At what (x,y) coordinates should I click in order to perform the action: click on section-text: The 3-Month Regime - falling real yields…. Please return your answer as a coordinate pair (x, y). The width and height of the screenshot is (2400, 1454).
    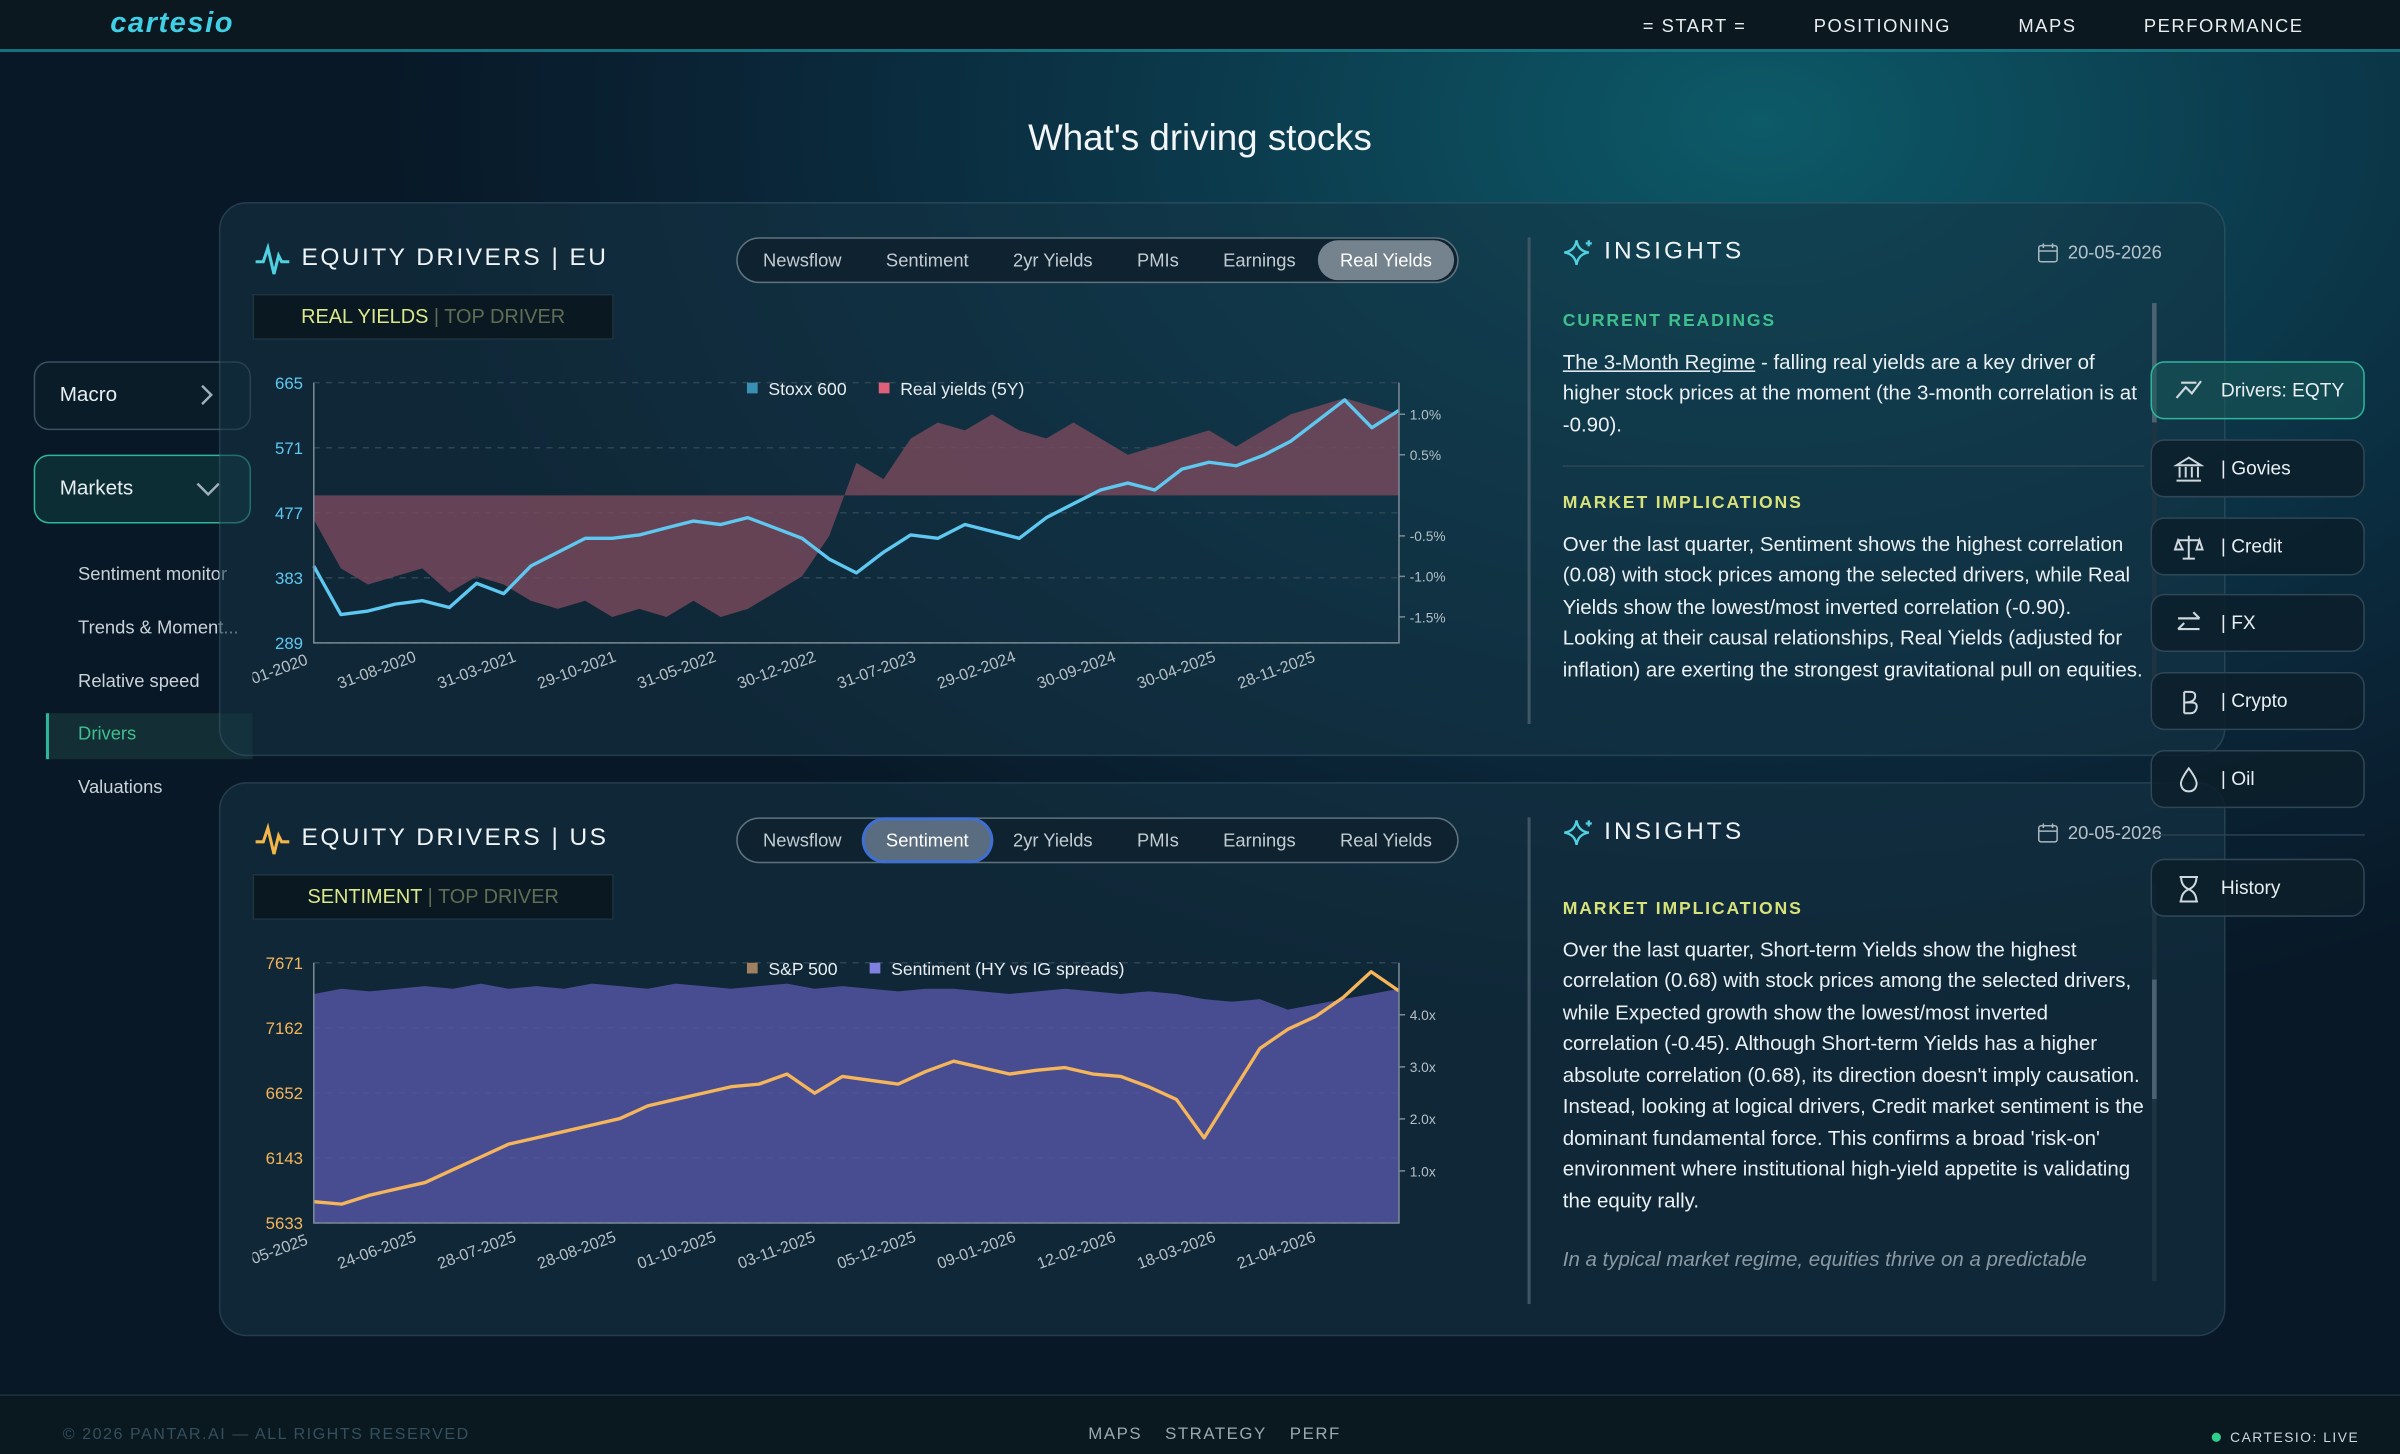
    Looking at the image, I should click on (1854, 394).